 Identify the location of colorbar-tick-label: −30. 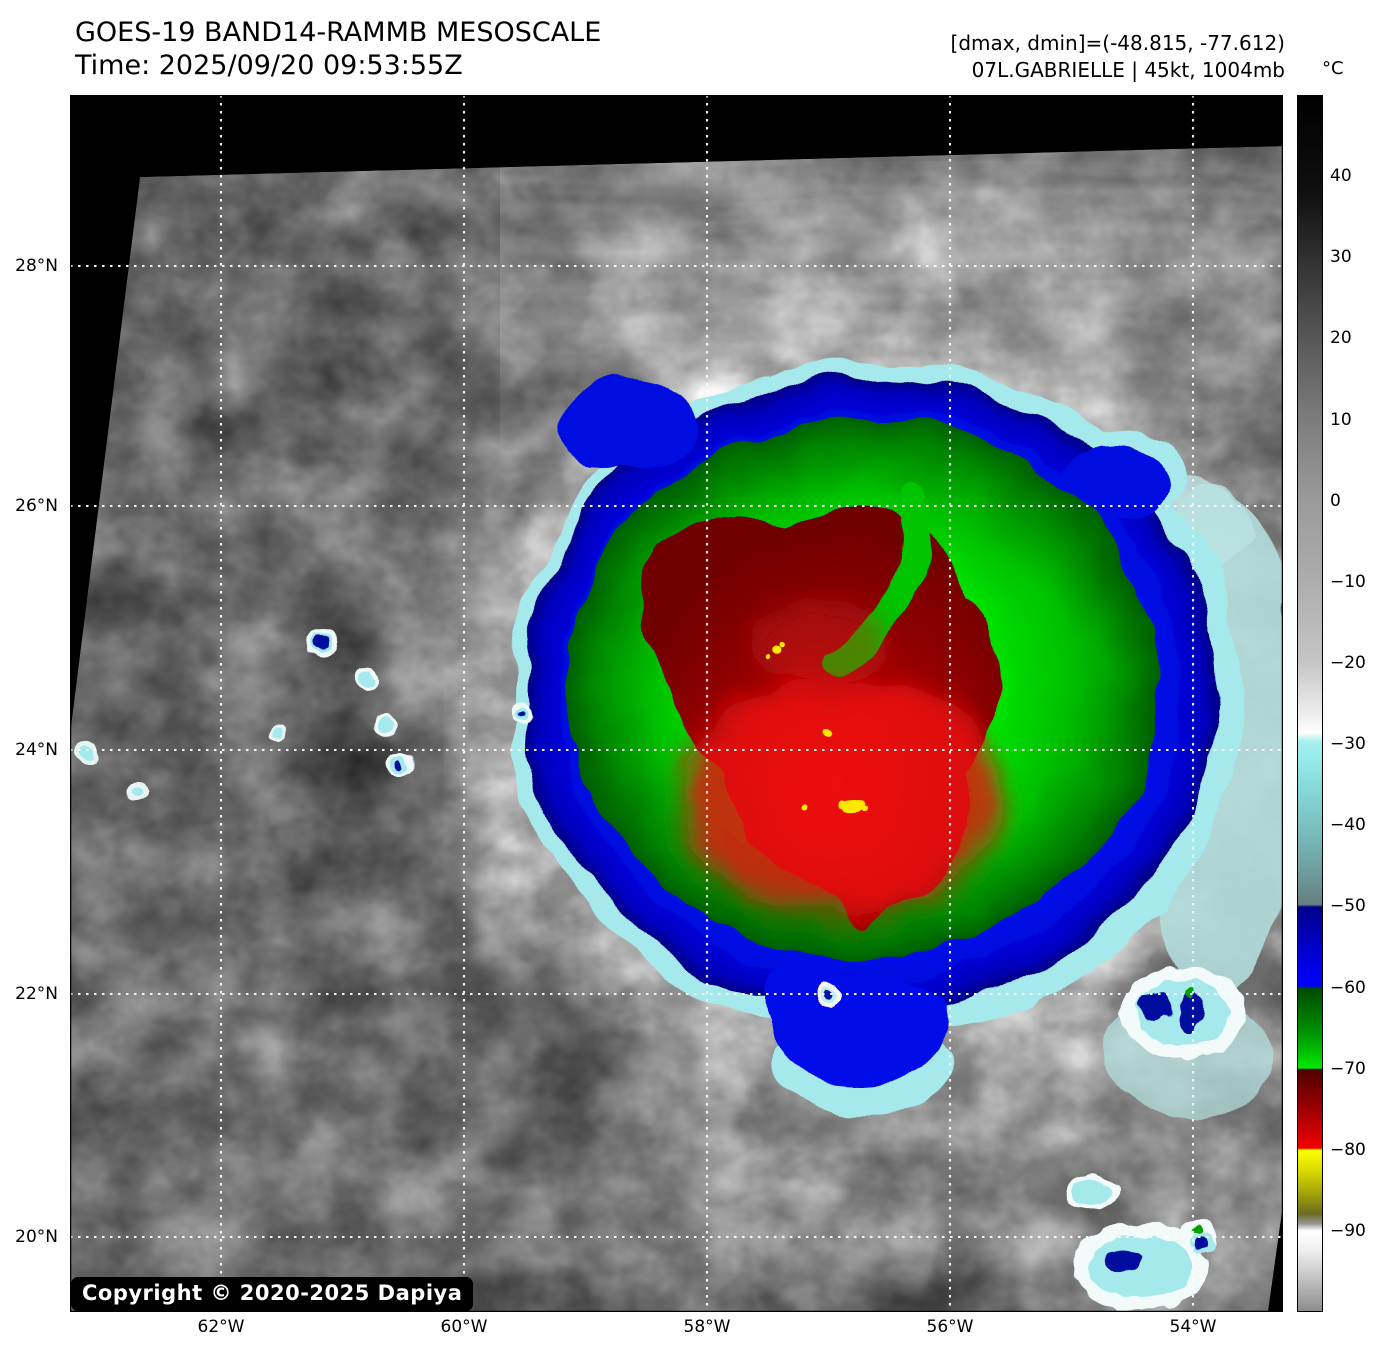
(1348, 744).